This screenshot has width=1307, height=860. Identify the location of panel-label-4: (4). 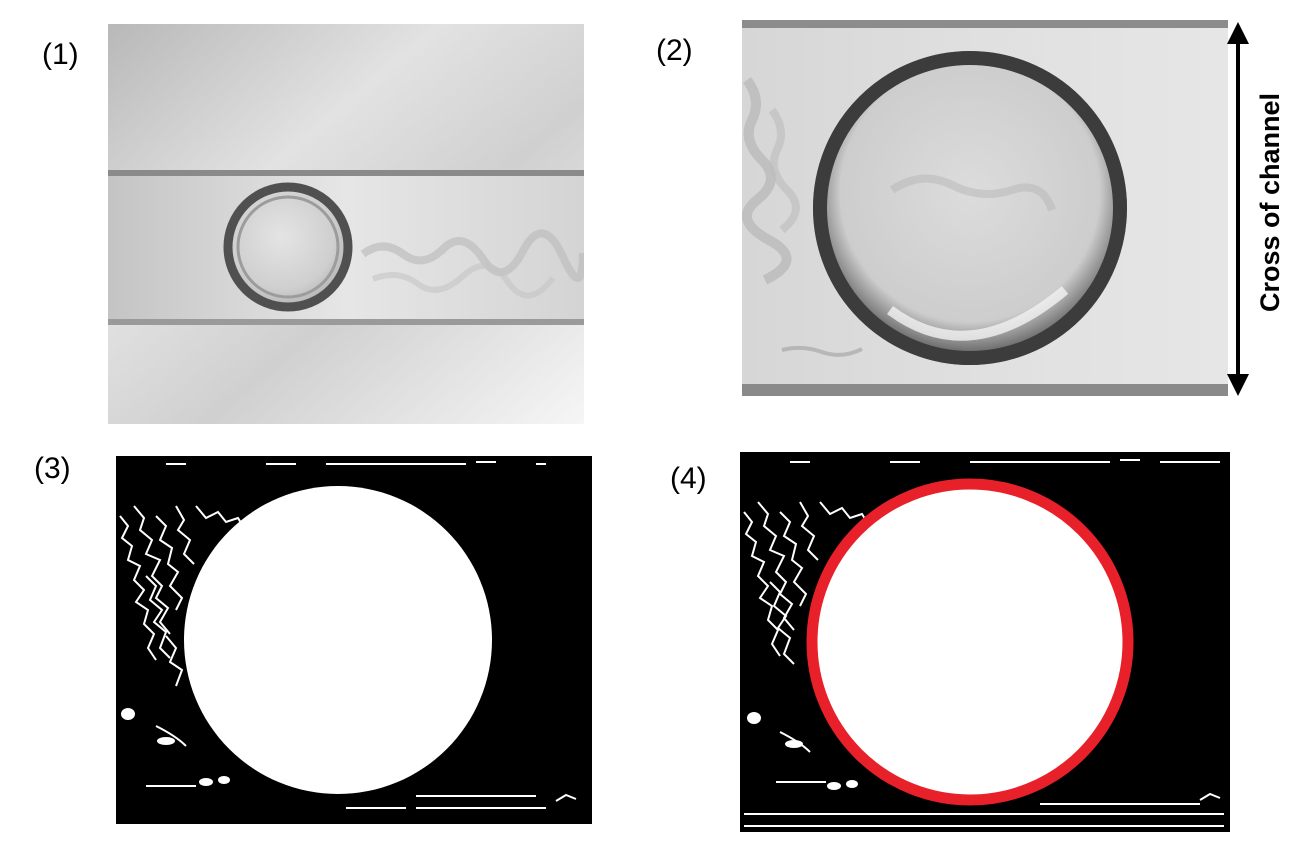
(688, 478).